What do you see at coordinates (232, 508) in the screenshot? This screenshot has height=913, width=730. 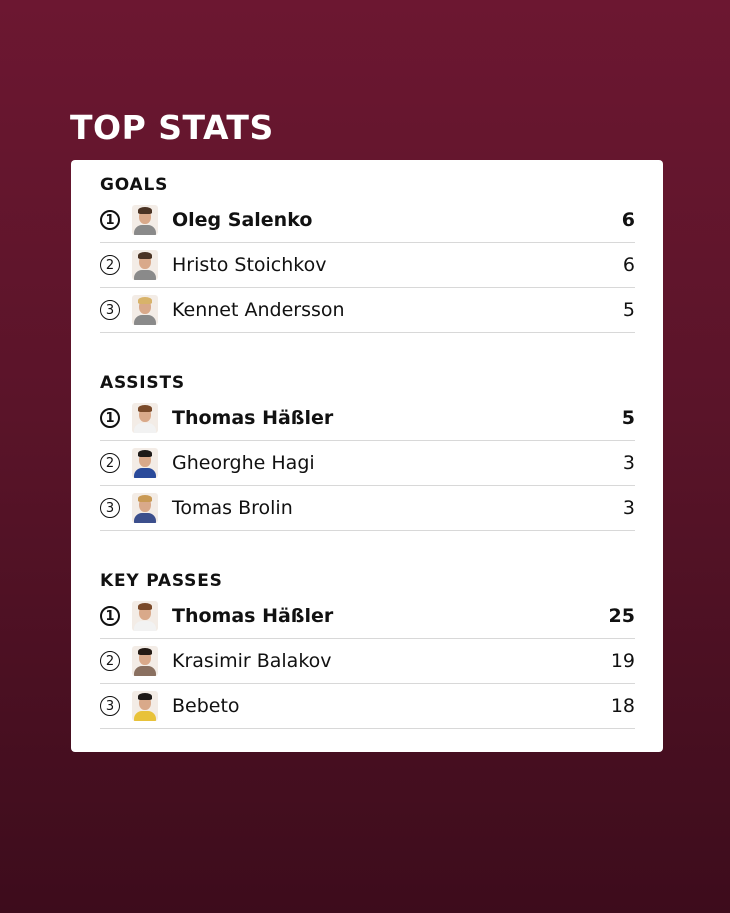 I see `player-name: Tomas Brolin` at bounding box center [232, 508].